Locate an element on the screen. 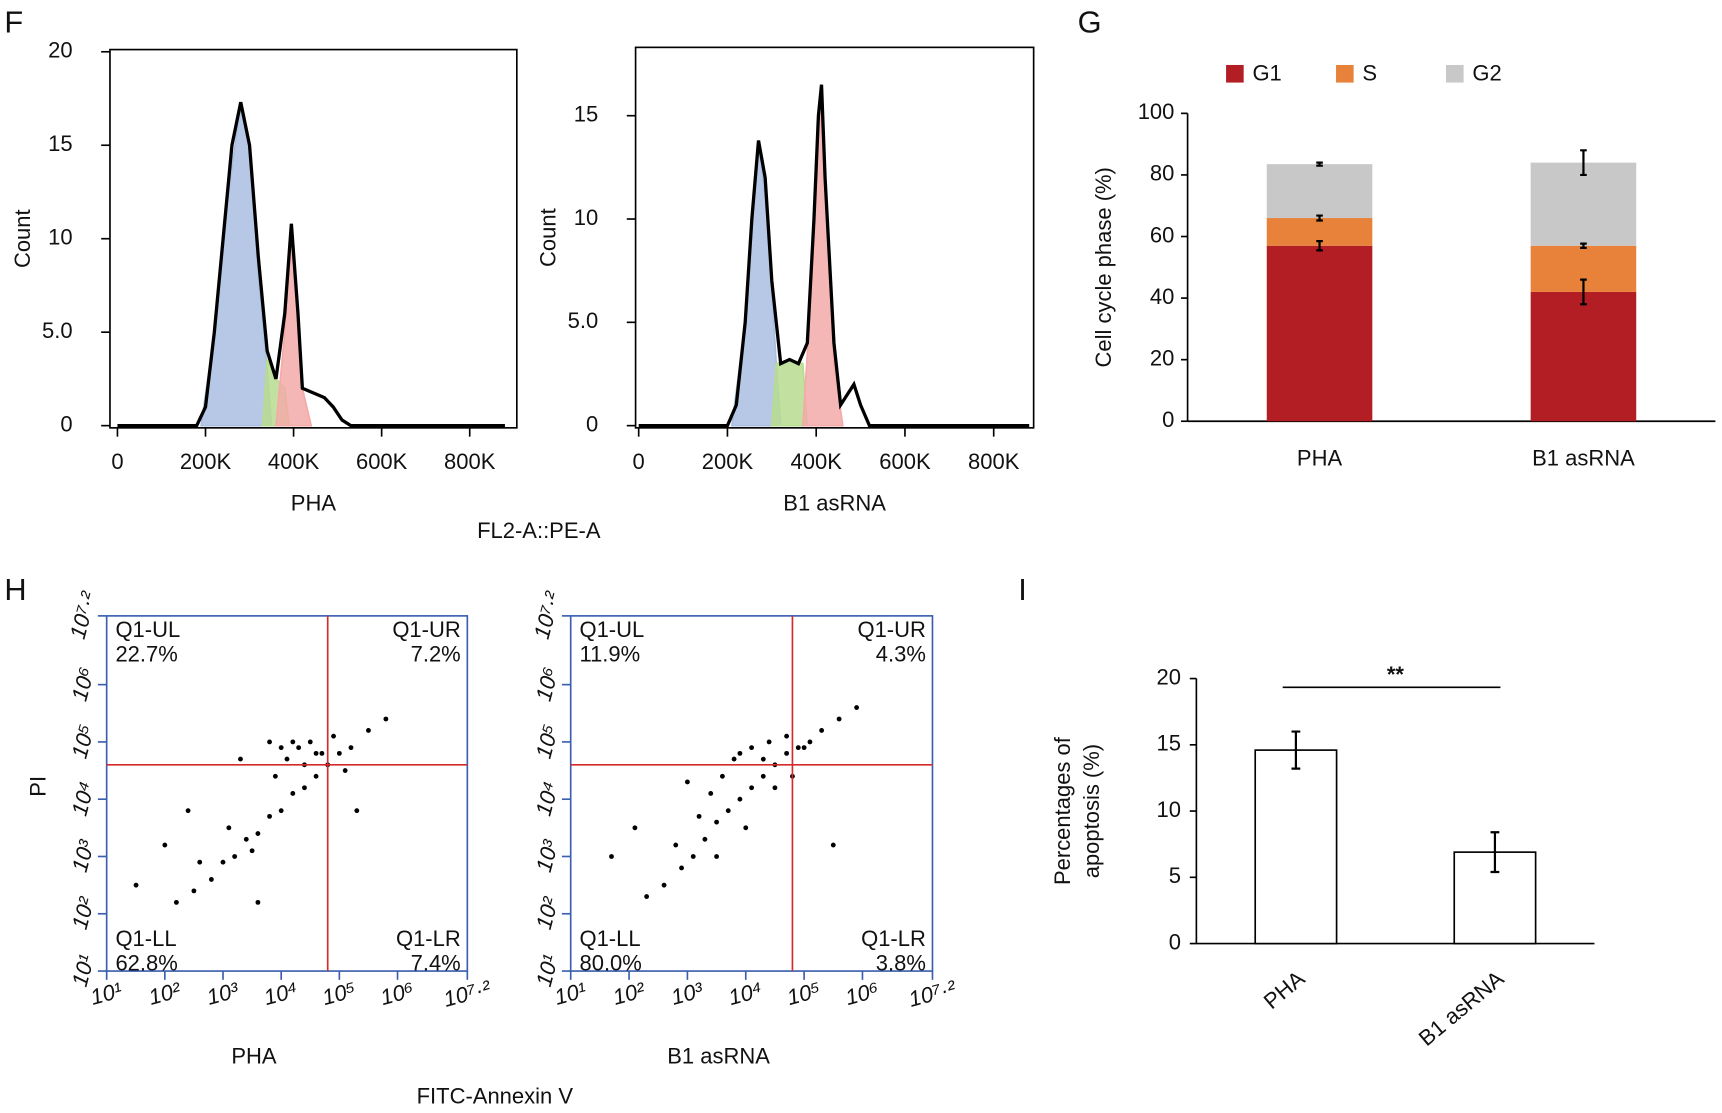 Image resolution: width=1722 pixels, height=1113 pixels. x-tick-label: B1 asRNA is located at coordinates (1461, 1007).